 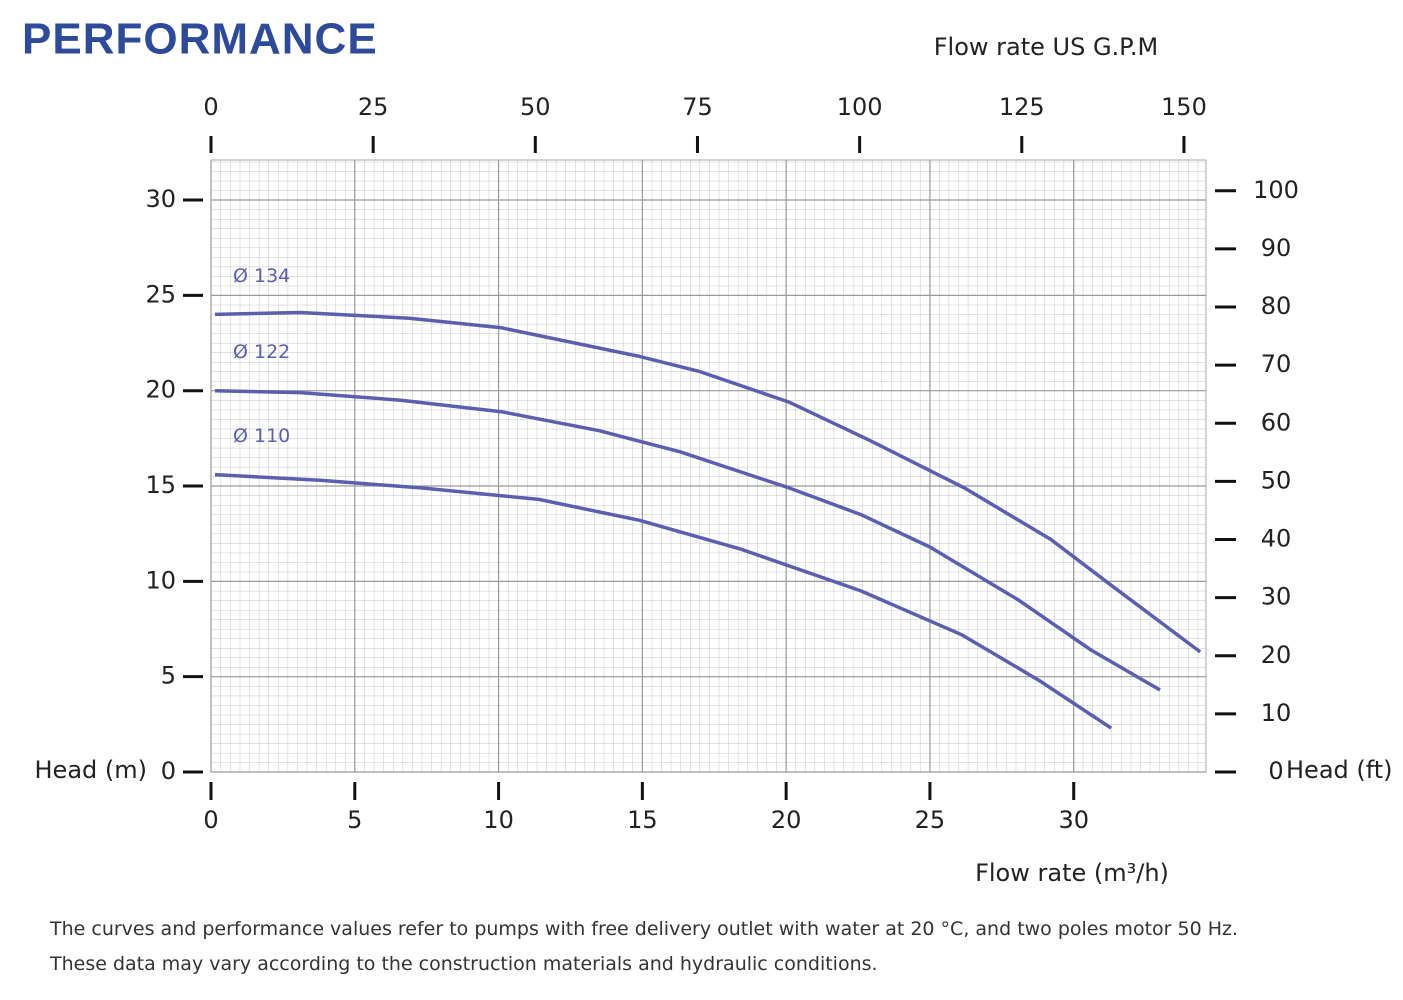 What do you see at coordinates (168, 676) in the screenshot?
I see `y-tick-label: 5` at bounding box center [168, 676].